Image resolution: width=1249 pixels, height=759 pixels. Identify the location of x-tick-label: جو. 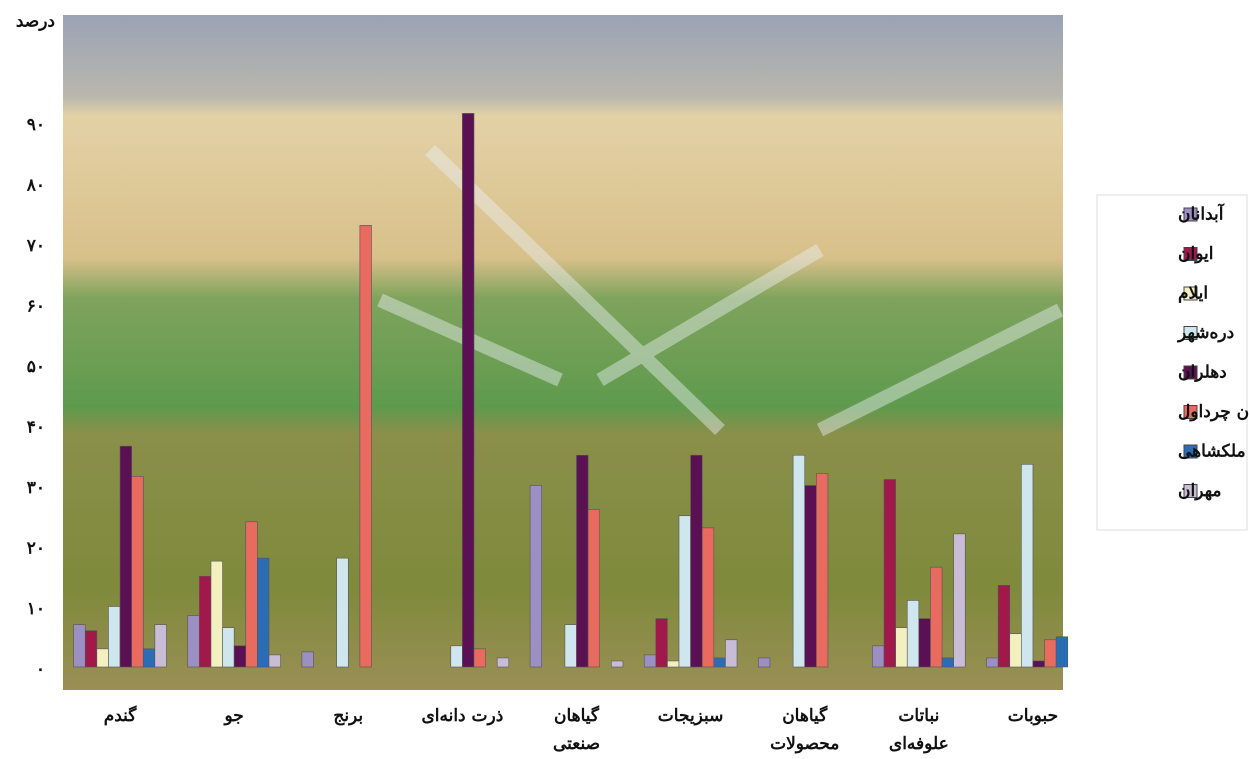
(234, 716).